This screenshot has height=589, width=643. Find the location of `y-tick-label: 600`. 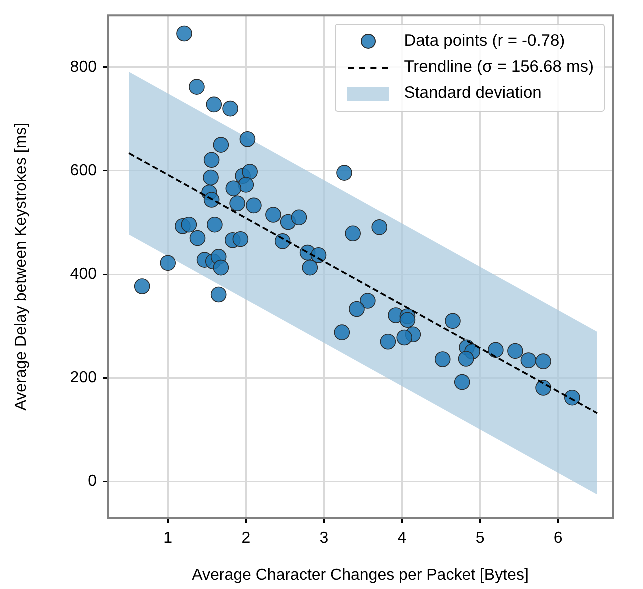

y-tick-label: 600 is located at coordinates (84, 171).